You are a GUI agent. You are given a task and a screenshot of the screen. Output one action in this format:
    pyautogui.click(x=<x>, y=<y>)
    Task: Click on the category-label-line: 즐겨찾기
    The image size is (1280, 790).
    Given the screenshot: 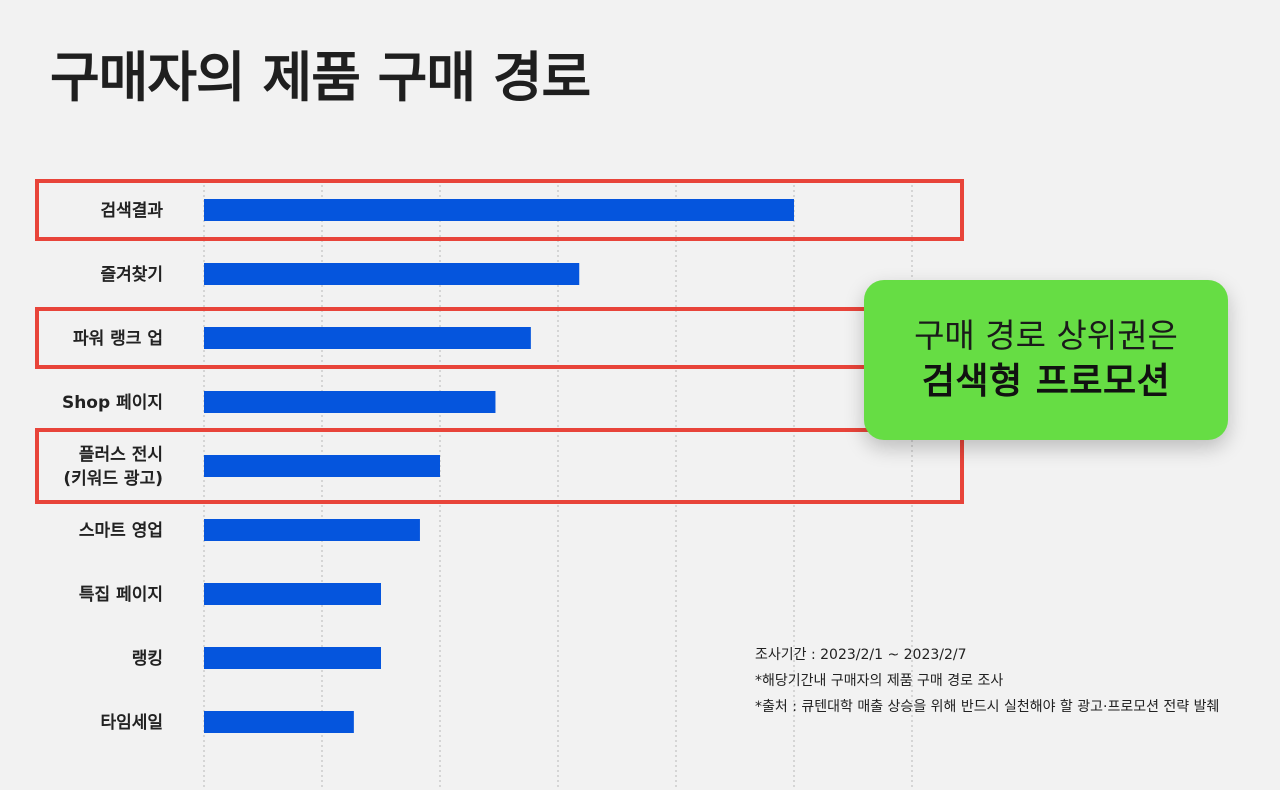 What is the action you would take?
    pyautogui.click(x=131, y=274)
    